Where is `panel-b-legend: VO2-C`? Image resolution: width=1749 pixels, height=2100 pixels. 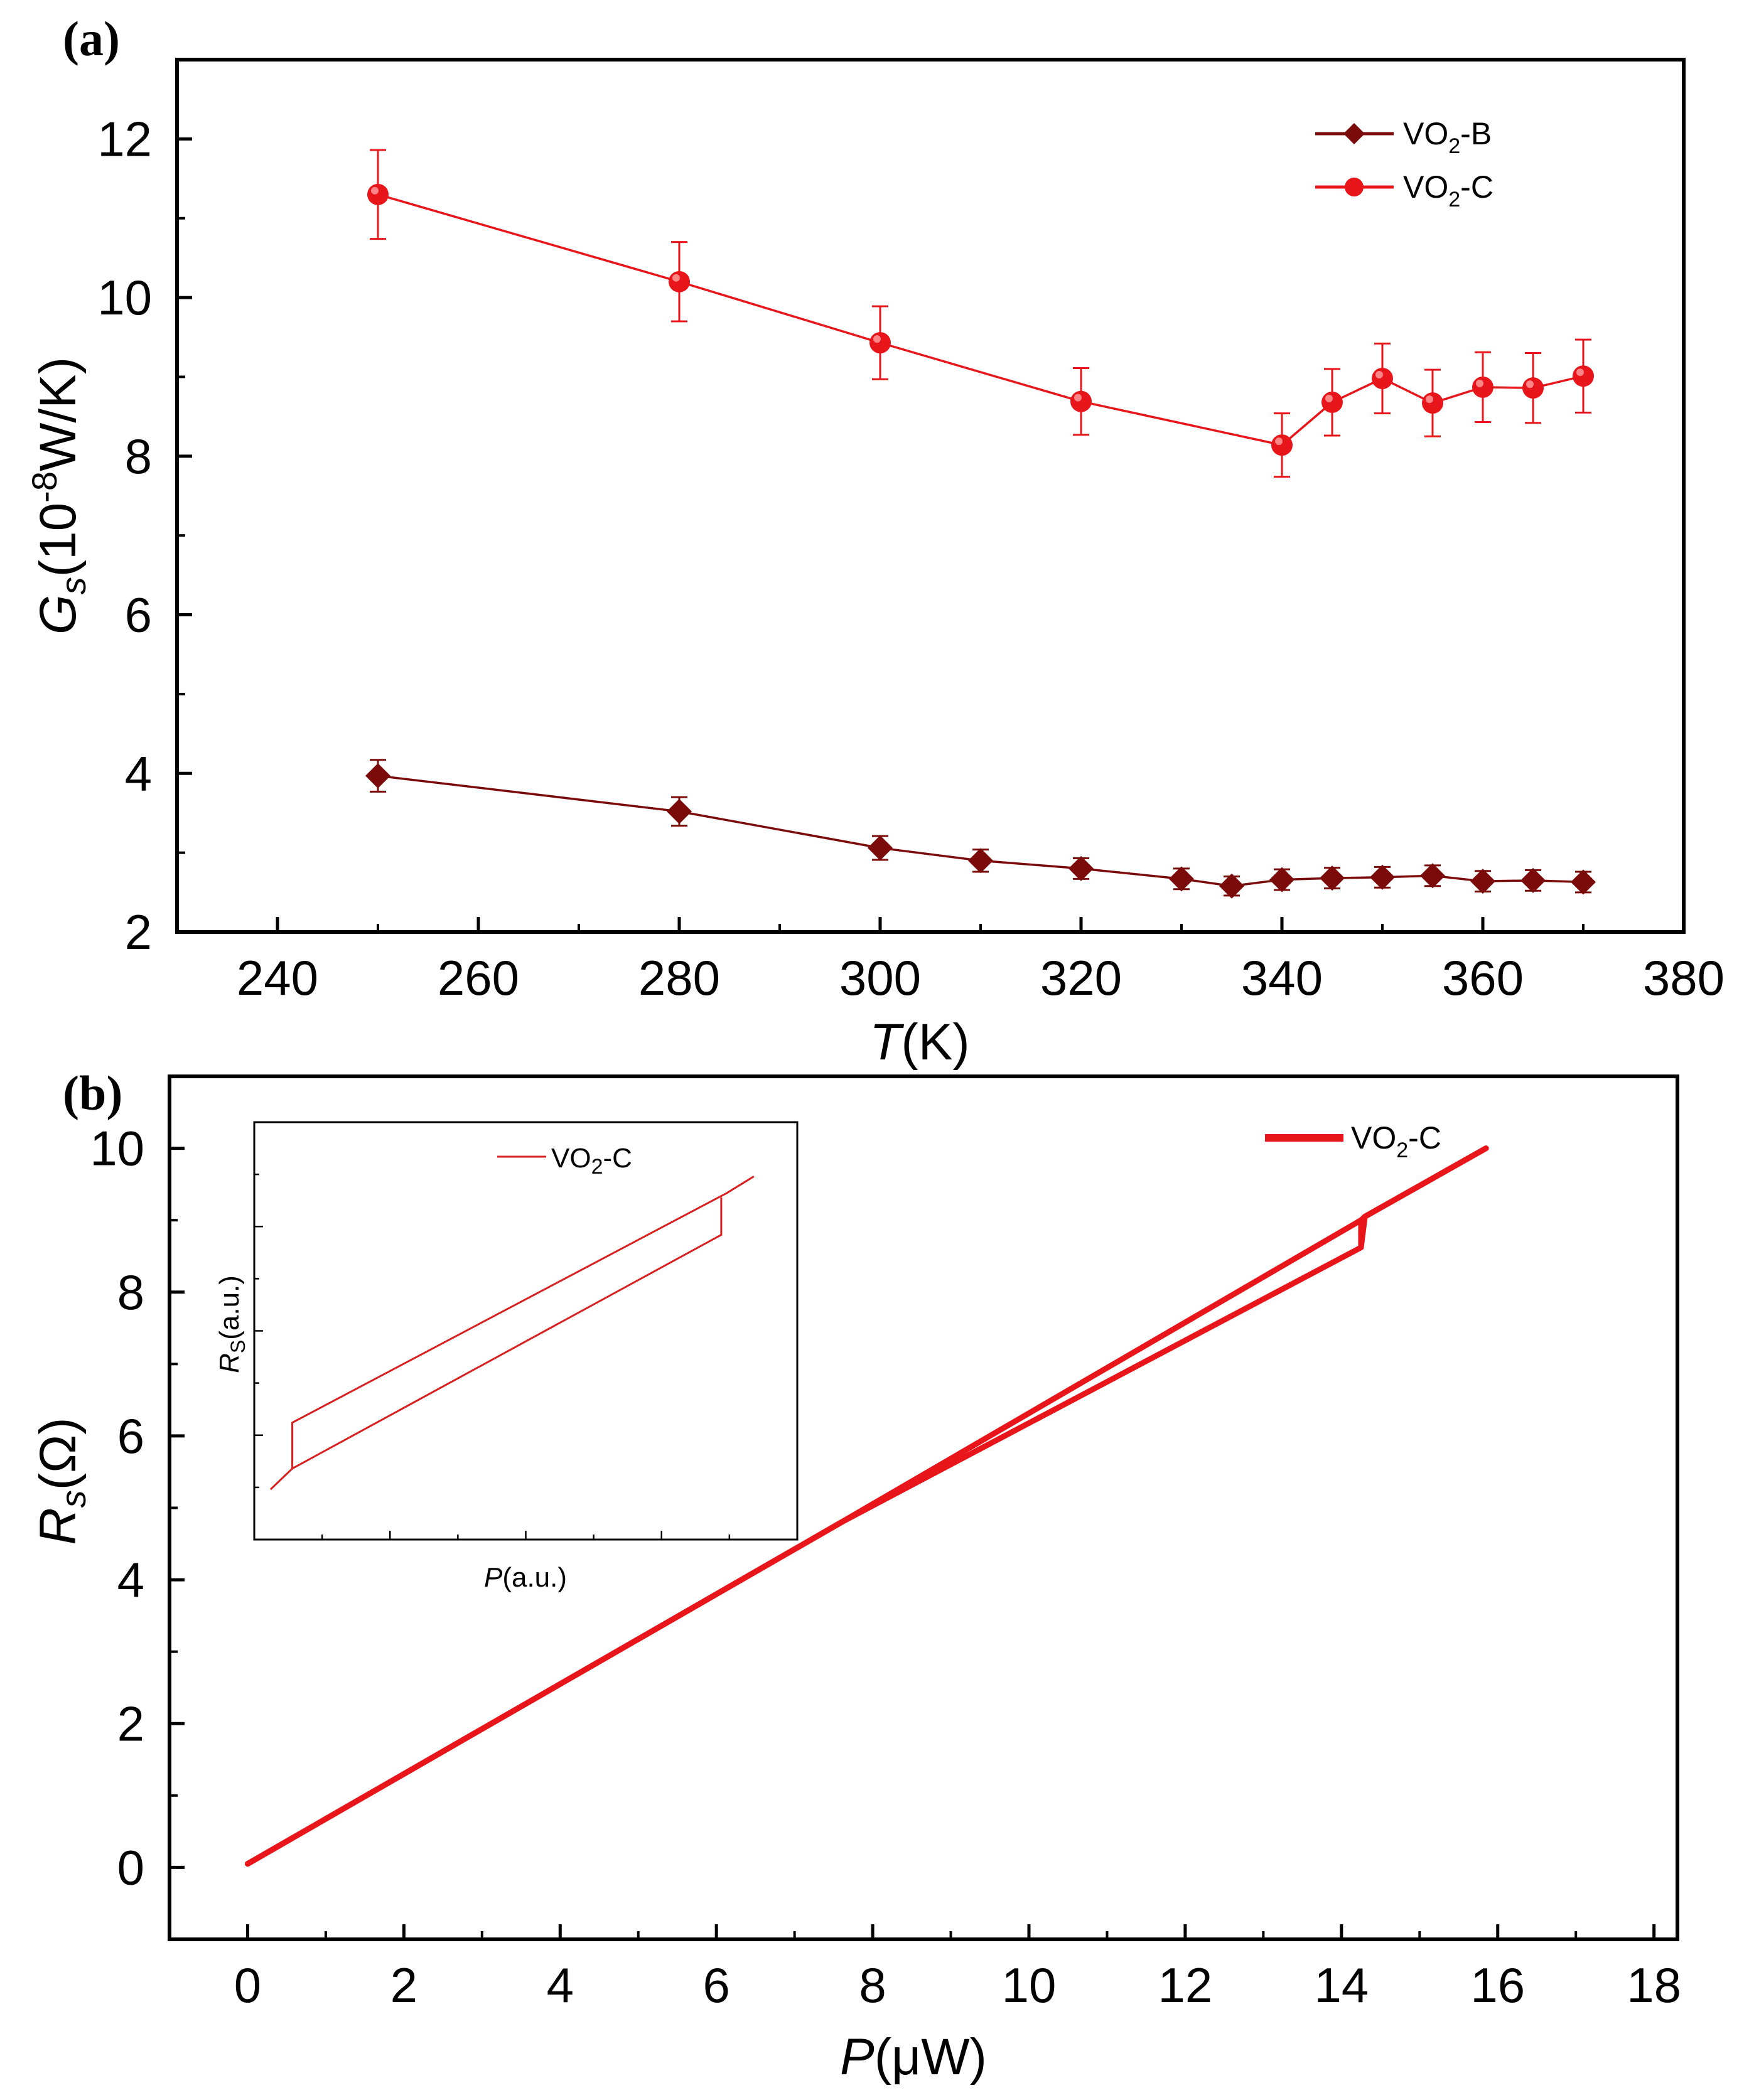 panel-b-legend: VO2-C is located at coordinates (1353, 1141).